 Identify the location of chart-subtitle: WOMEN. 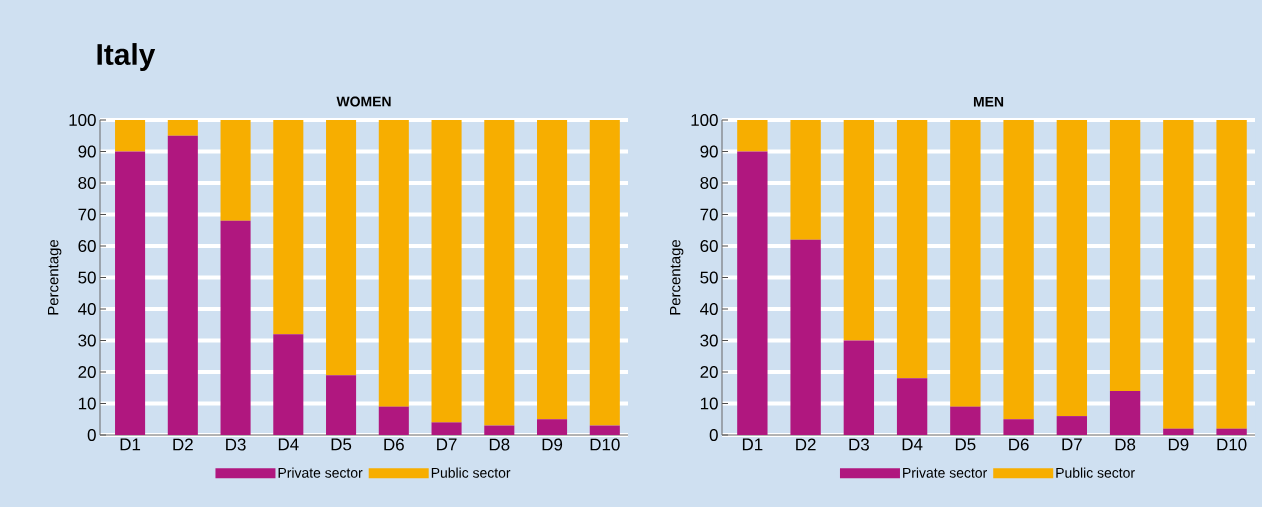
(363, 101).